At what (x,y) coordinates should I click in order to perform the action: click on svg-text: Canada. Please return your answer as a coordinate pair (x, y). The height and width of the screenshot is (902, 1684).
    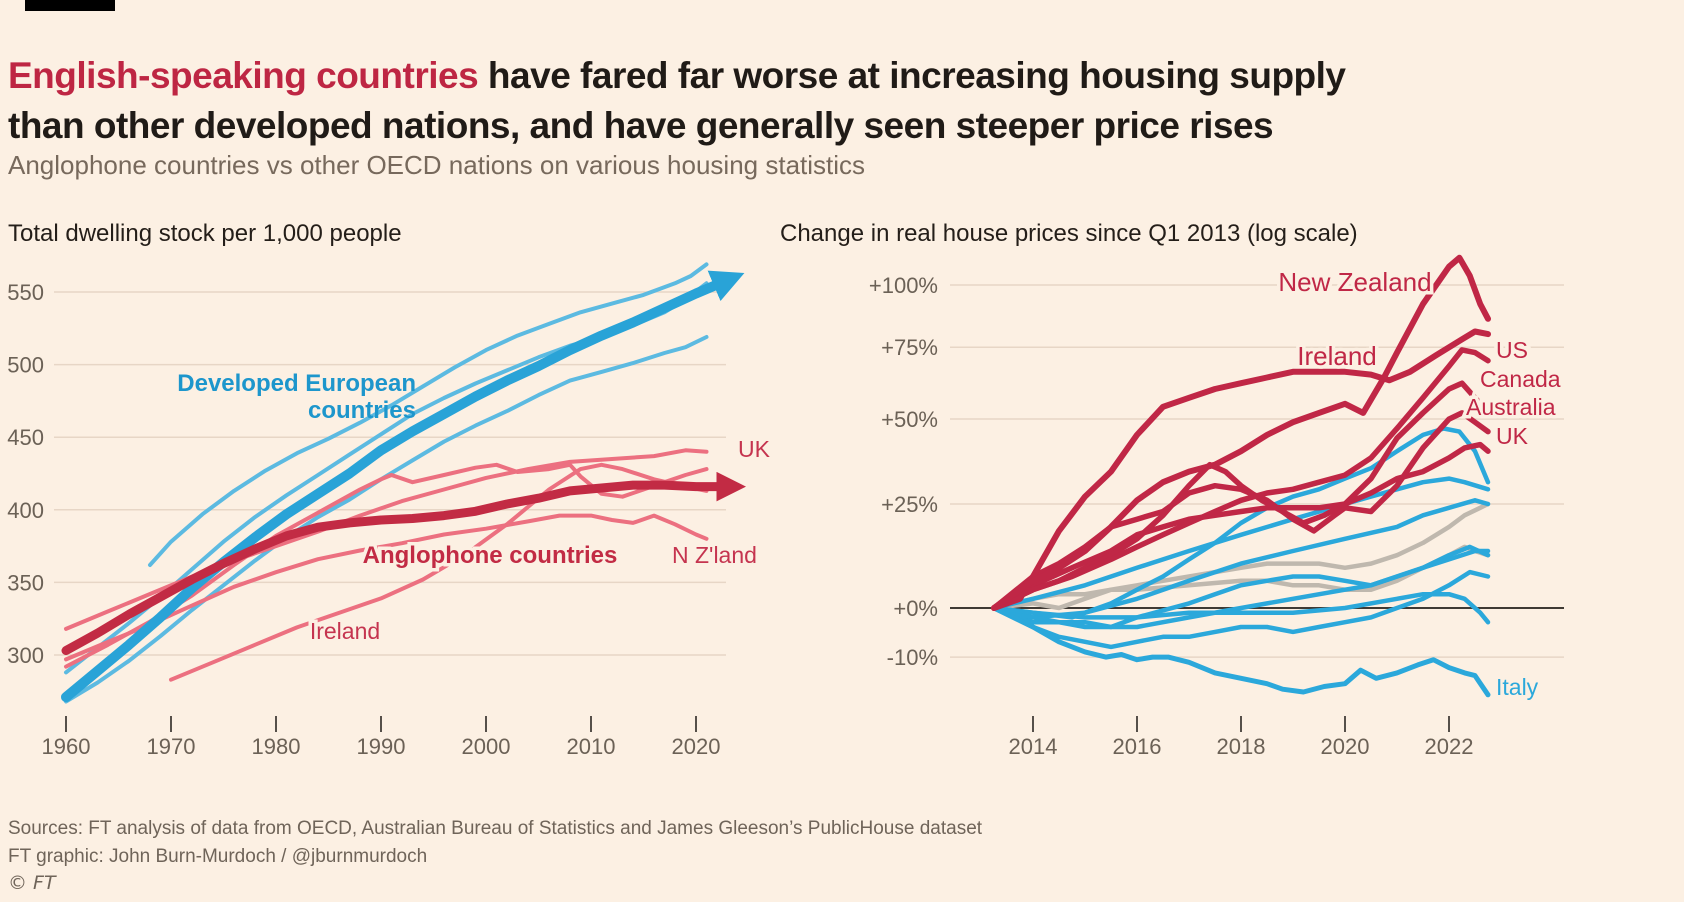
    Looking at the image, I should click on (1520, 379).